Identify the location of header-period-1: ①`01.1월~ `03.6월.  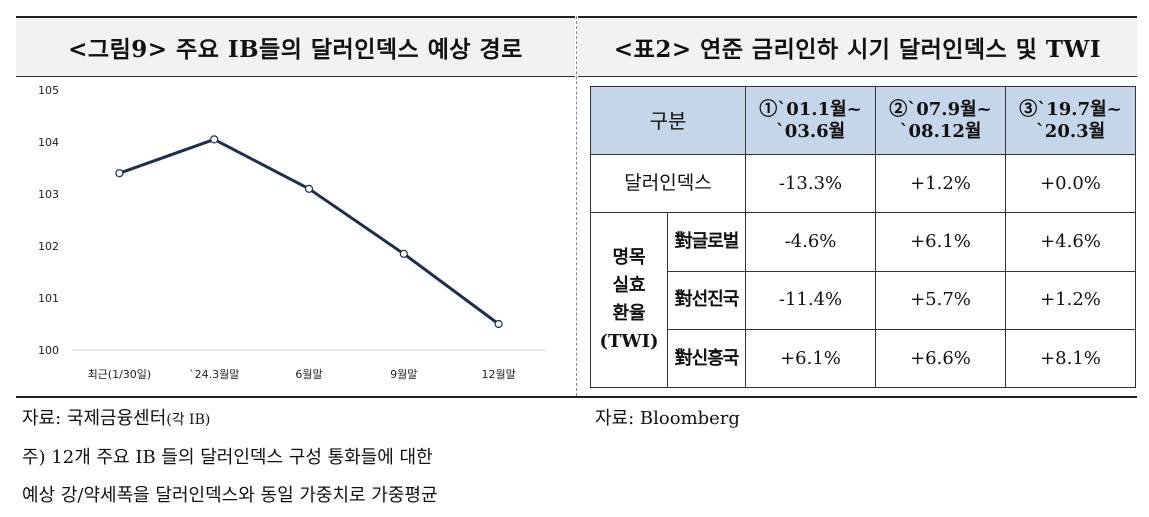
(810, 120).